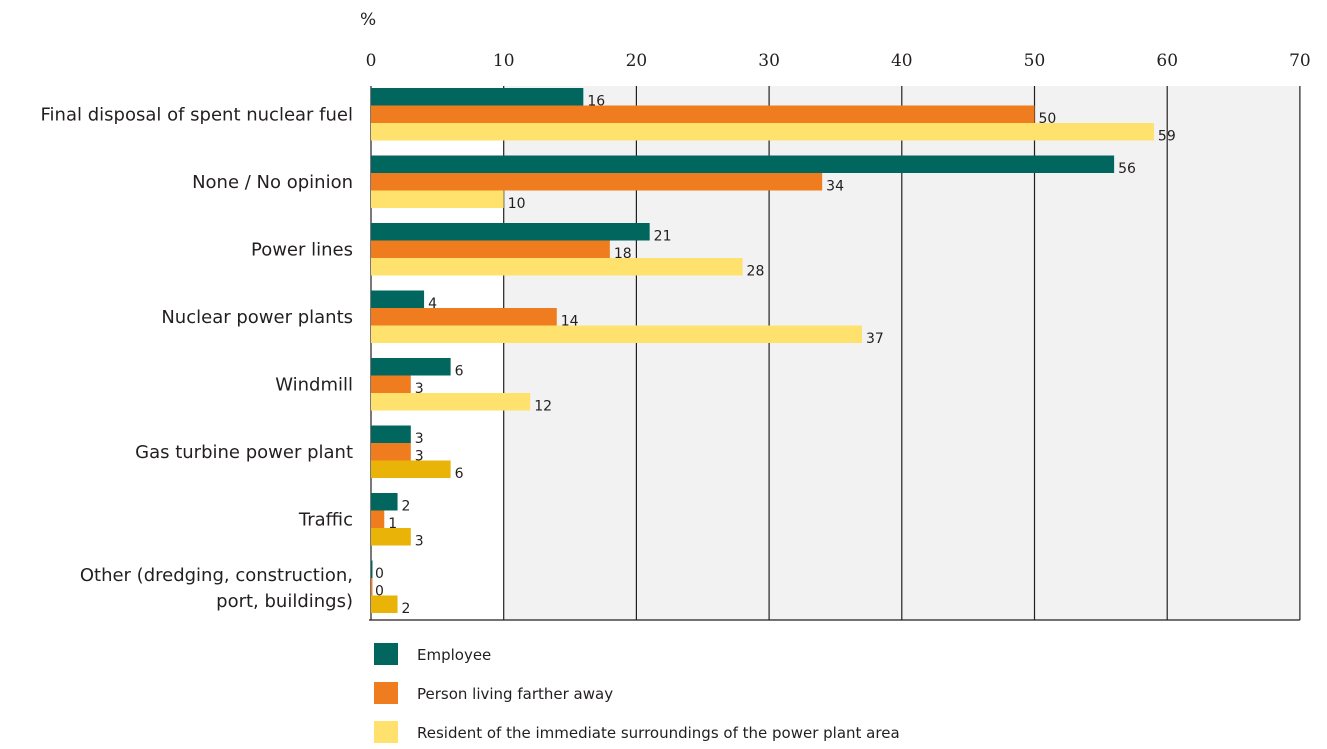  I want to click on category-label-1: Final disposal of spent nuclear fuel, so click(197, 114).